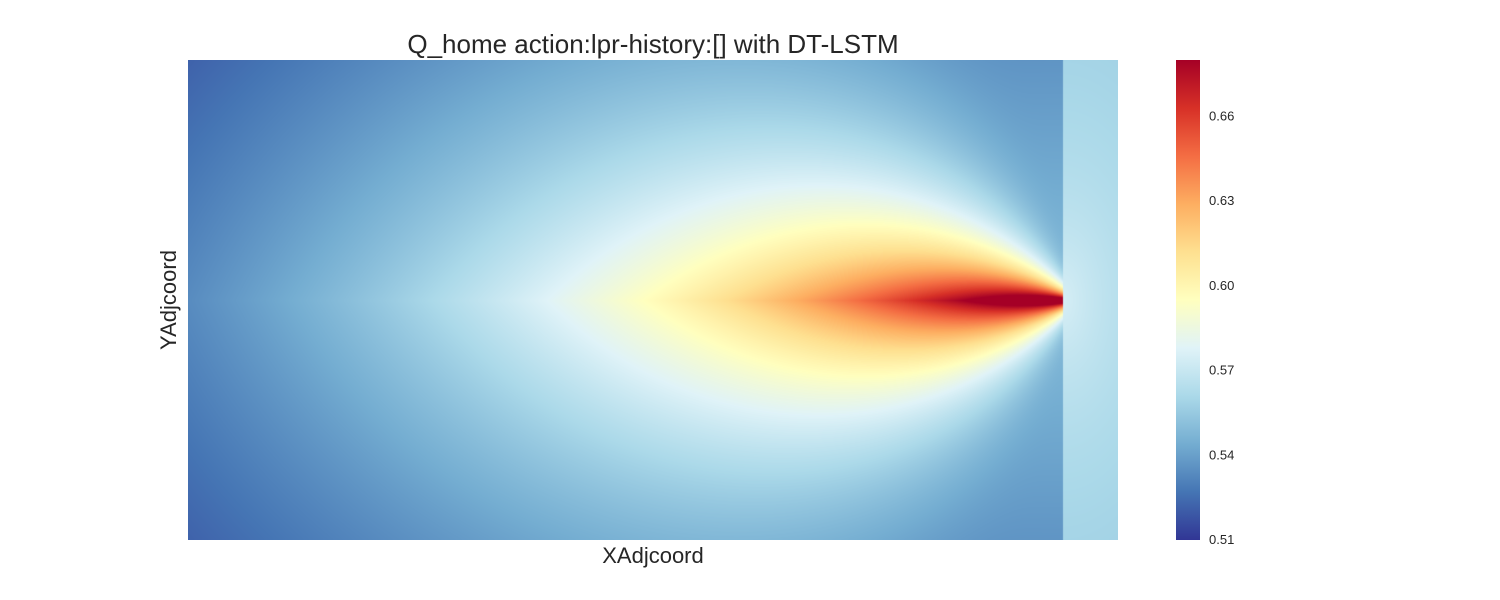 This screenshot has height=600, width=1500. What do you see at coordinates (168, 300) in the screenshot?
I see `y-axis-label: YAdjcoord` at bounding box center [168, 300].